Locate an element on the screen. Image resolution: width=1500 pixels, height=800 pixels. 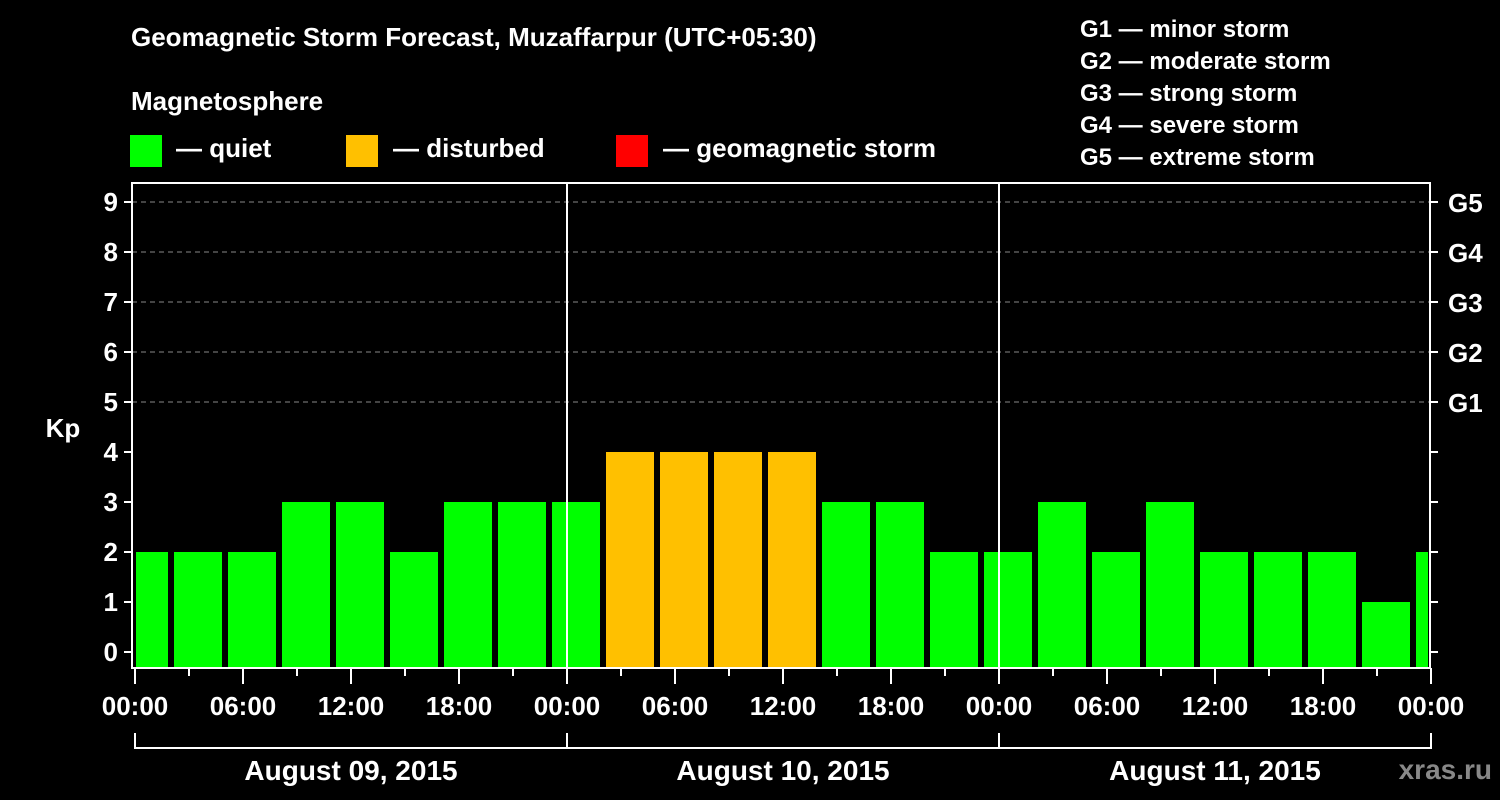
watermark: xras.ru is located at coordinates (1445, 769).